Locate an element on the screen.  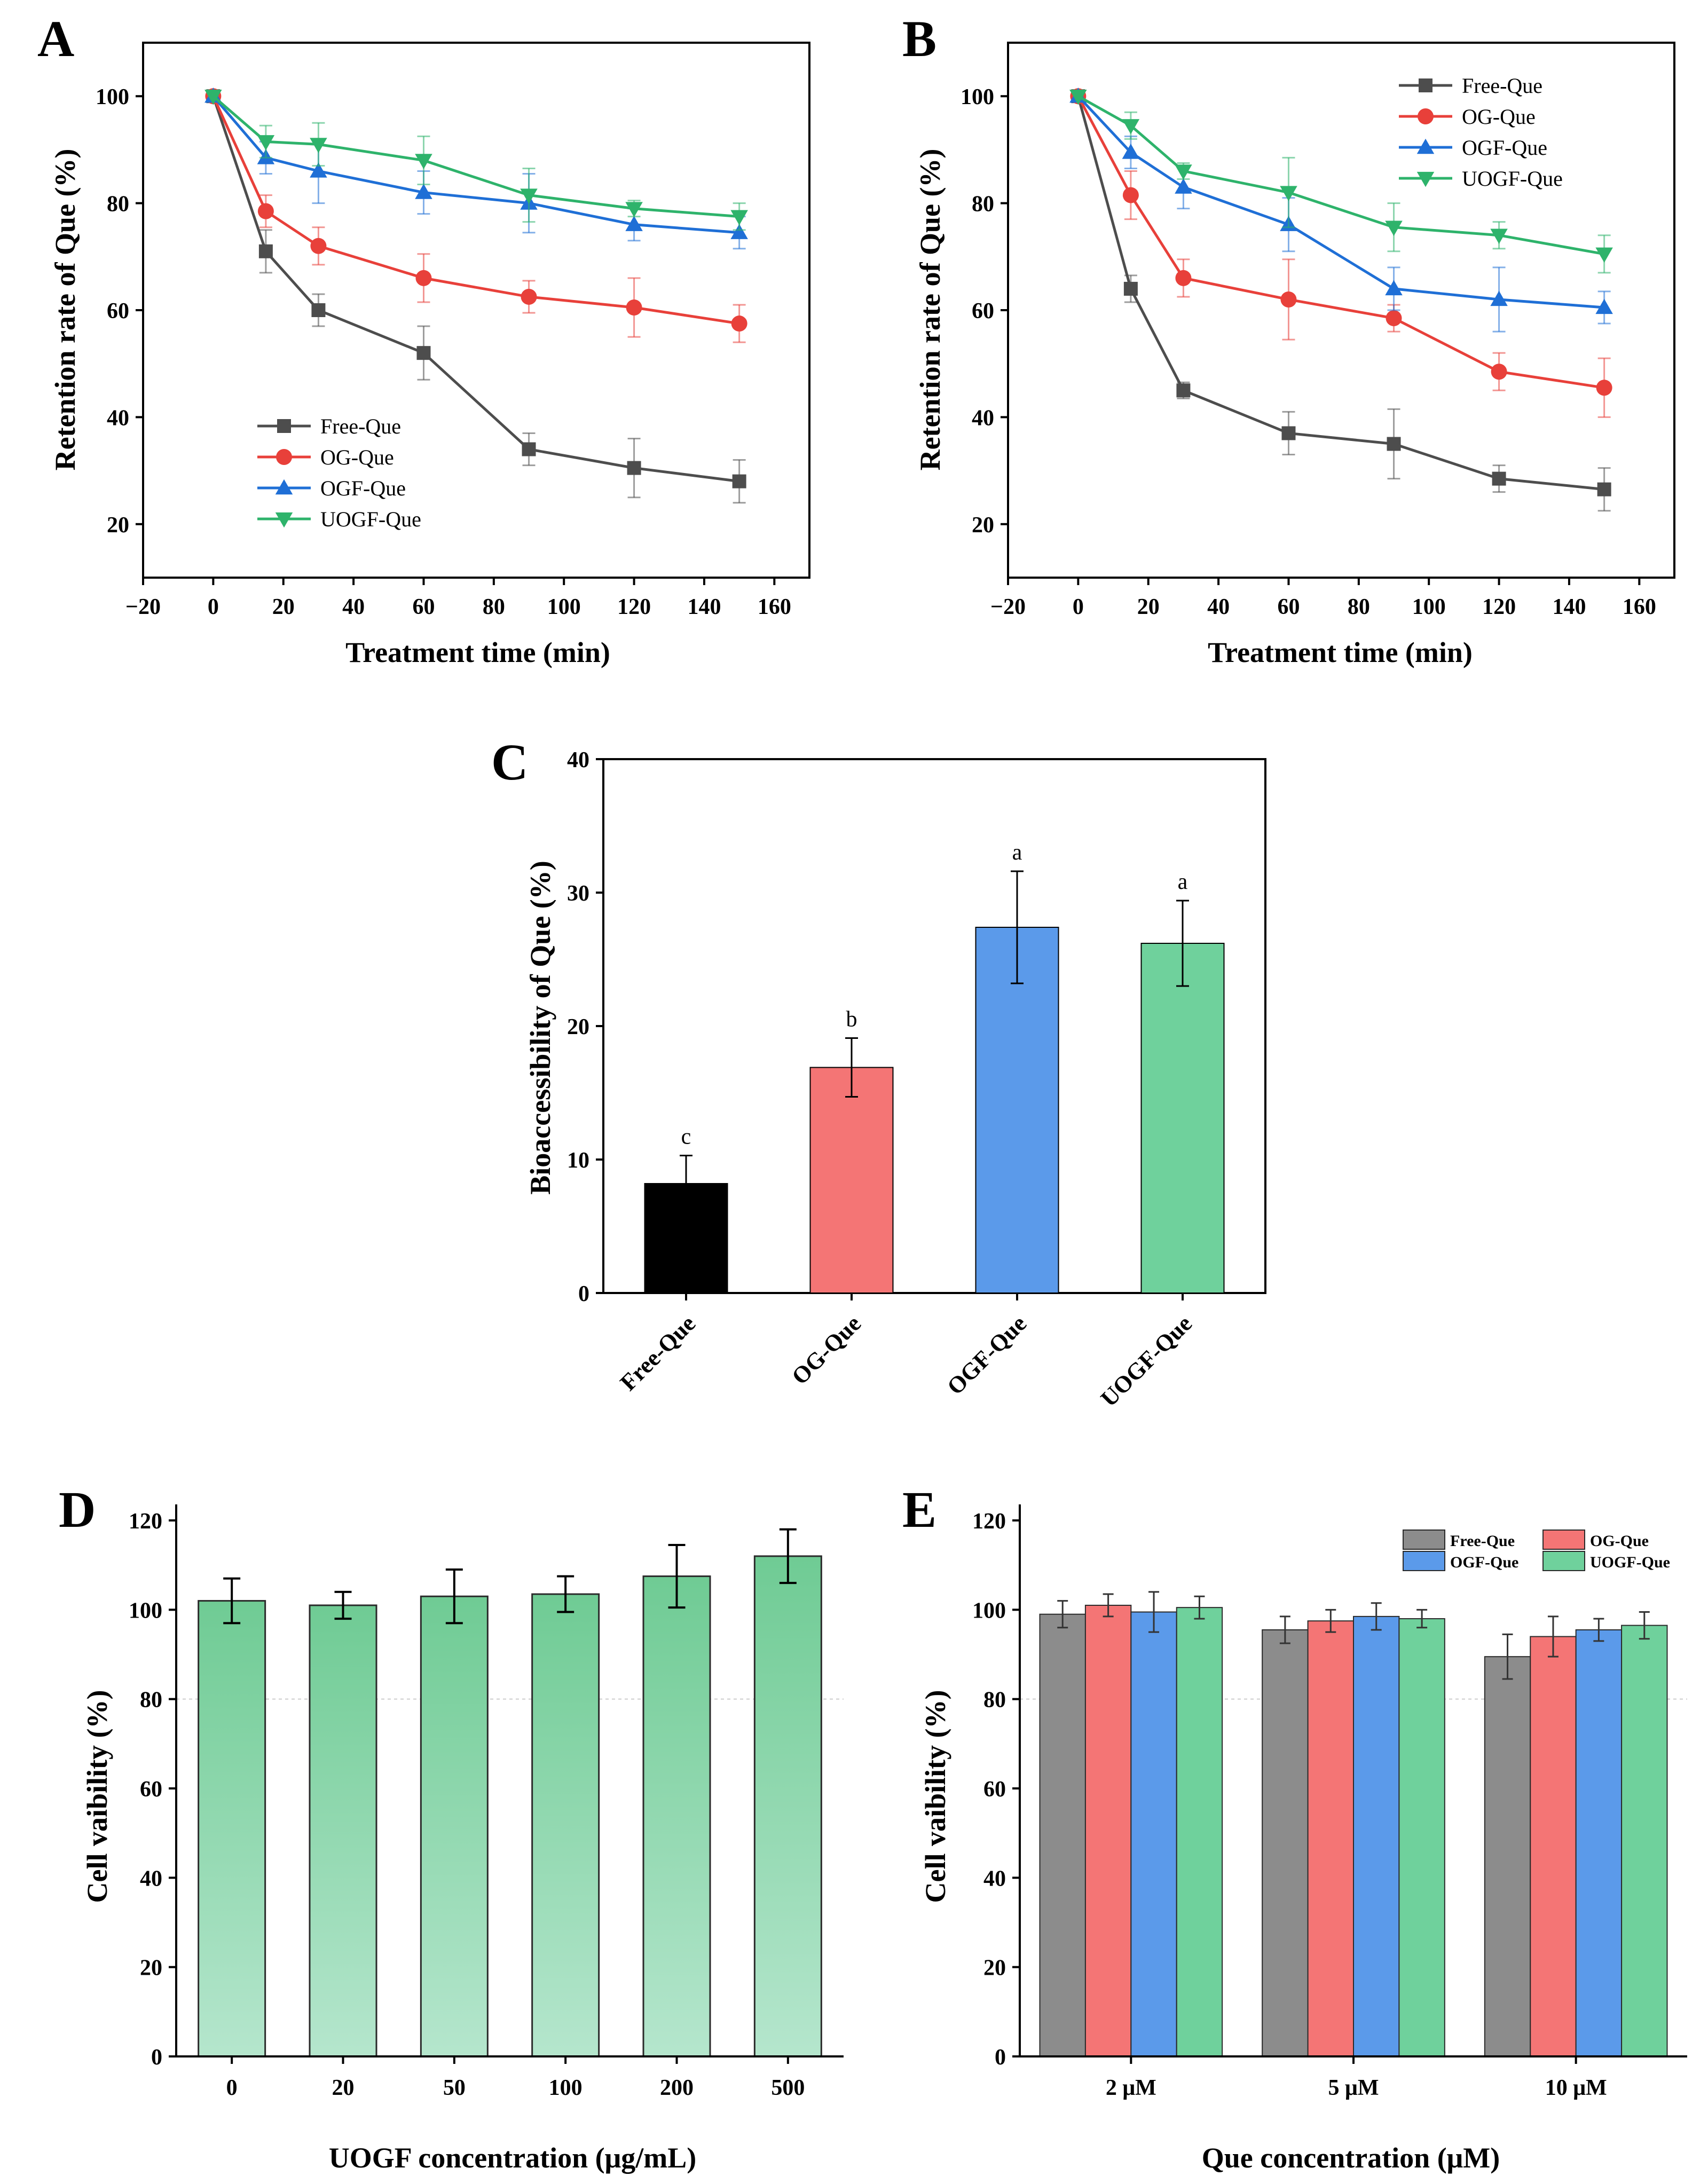
panel-B-y-tick-label: 100 is located at coordinates (978, 97).